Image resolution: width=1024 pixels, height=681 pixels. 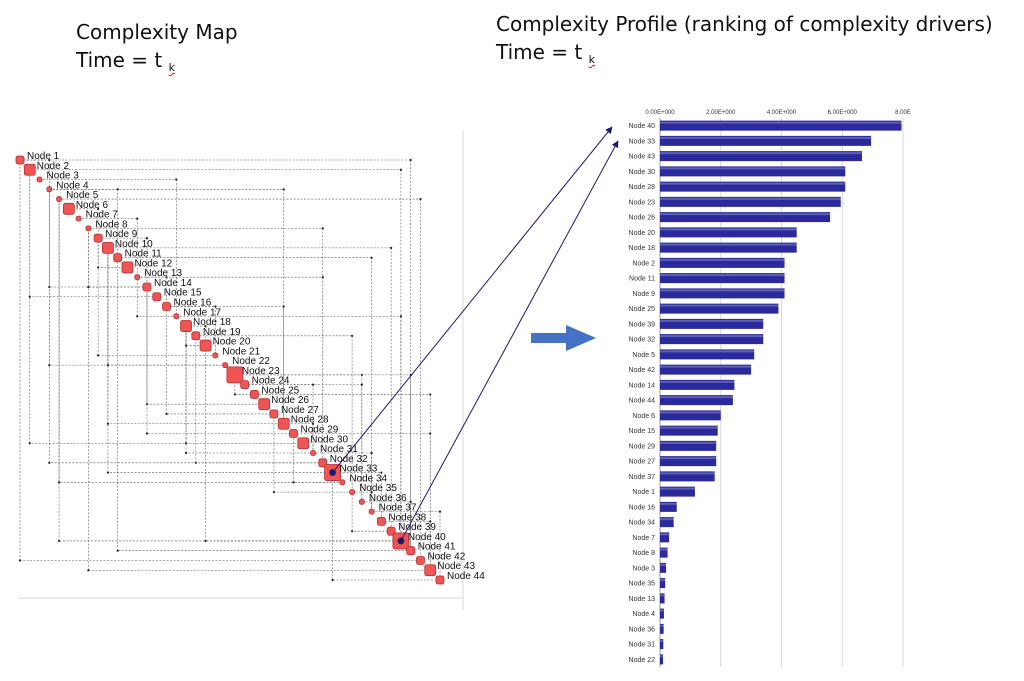 I want to click on map-node-label: Node 8, so click(x=111, y=224).